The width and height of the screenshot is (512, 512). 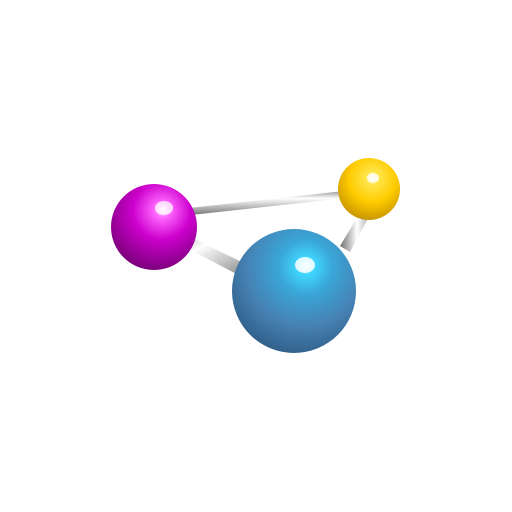 I want to click on blue-atom, so click(x=294, y=291).